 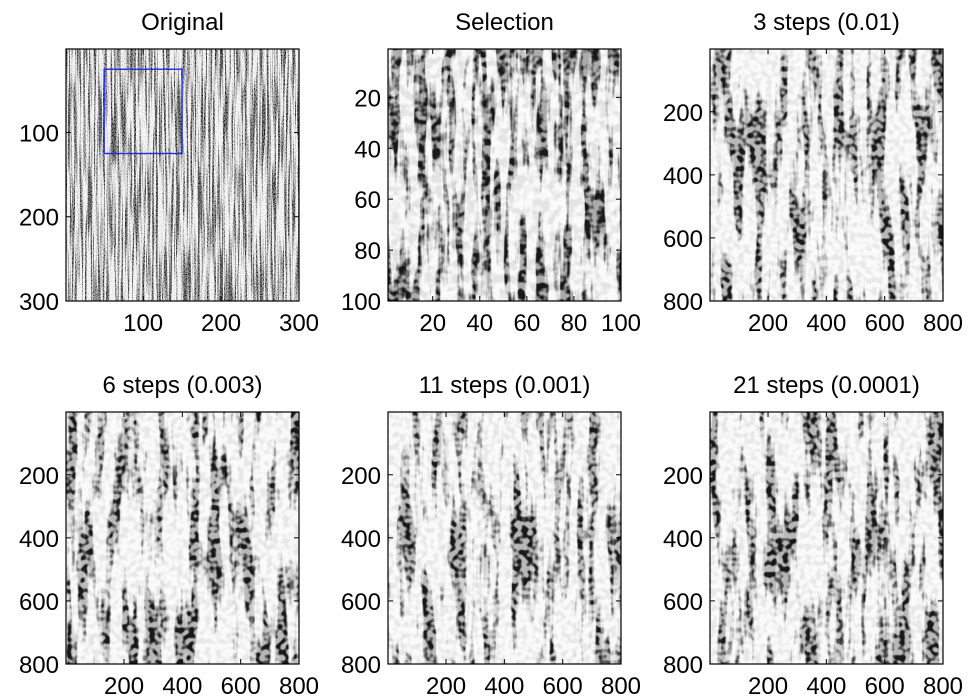 What do you see at coordinates (182, 385) in the screenshot?
I see `subplot-title: 6 steps (0.003)` at bounding box center [182, 385].